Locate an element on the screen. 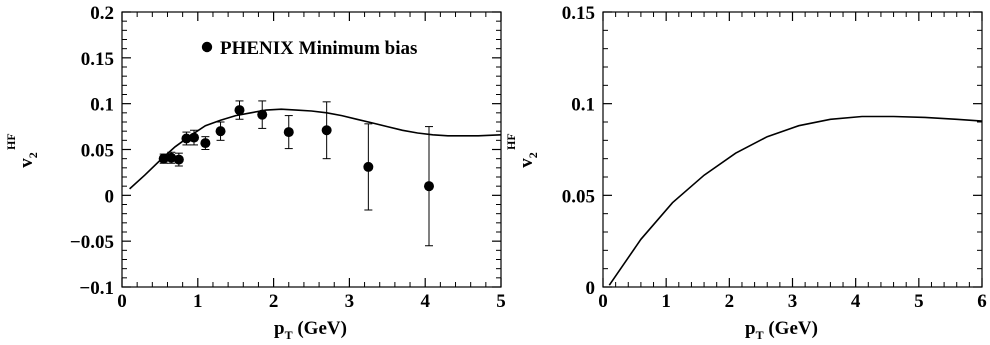 This screenshot has width=990, height=345. x-tick-label: 6 is located at coordinates (982, 301).